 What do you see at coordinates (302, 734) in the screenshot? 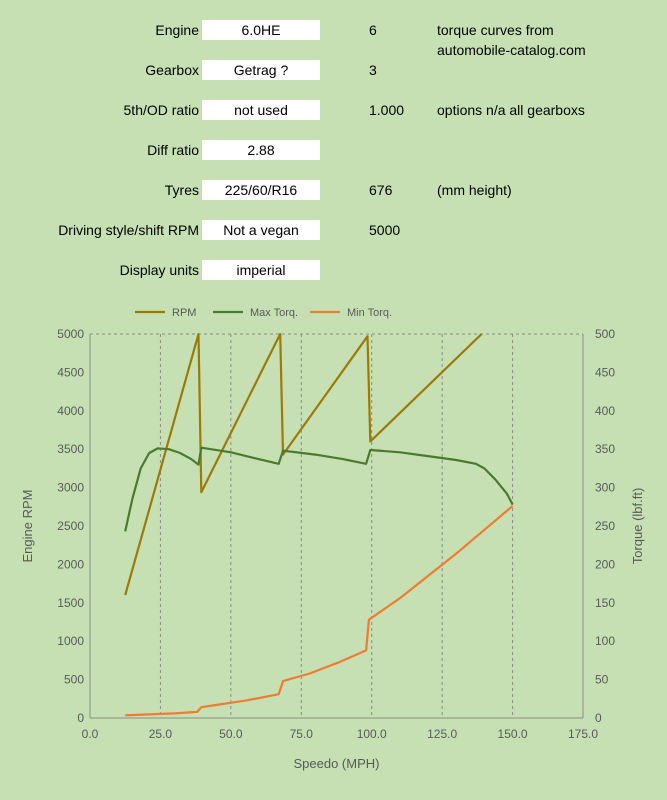
I see `x-tick-label: 75.0` at bounding box center [302, 734].